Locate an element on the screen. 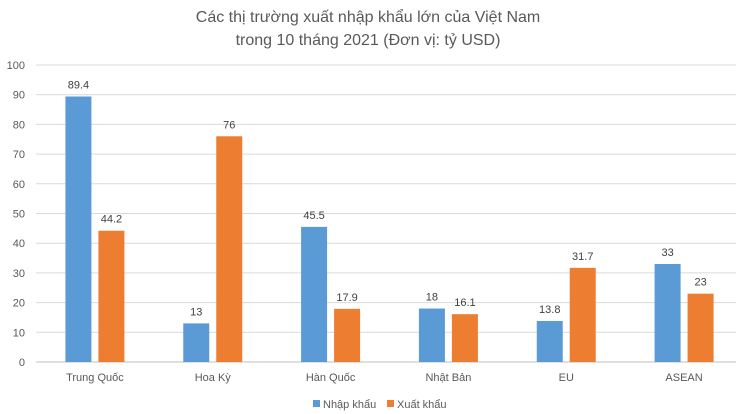 This screenshot has height=414, width=736. x-tick-label: ASEAN is located at coordinates (683, 378).